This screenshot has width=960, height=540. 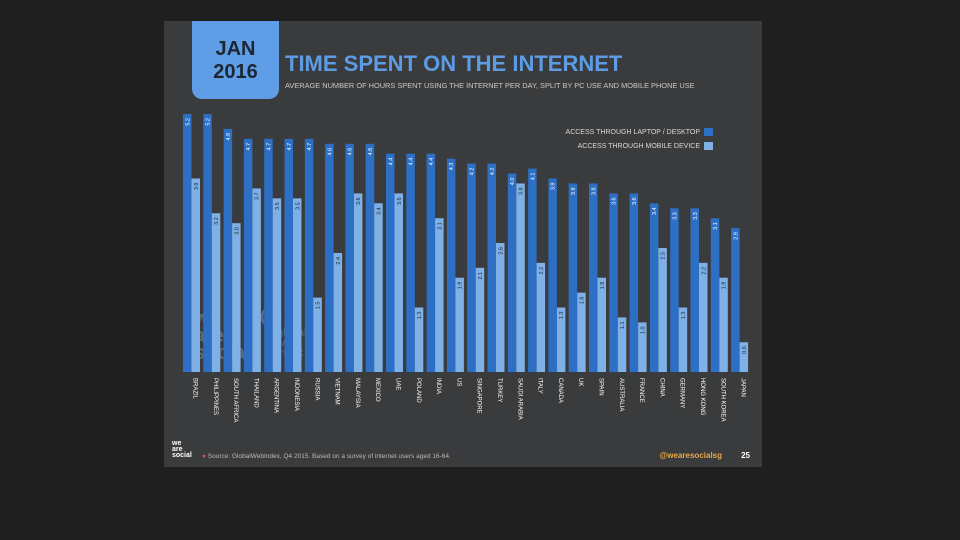 What do you see at coordinates (412, 162) in the screenshot?
I see `label-laptop-11: 4.4` at bounding box center [412, 162].